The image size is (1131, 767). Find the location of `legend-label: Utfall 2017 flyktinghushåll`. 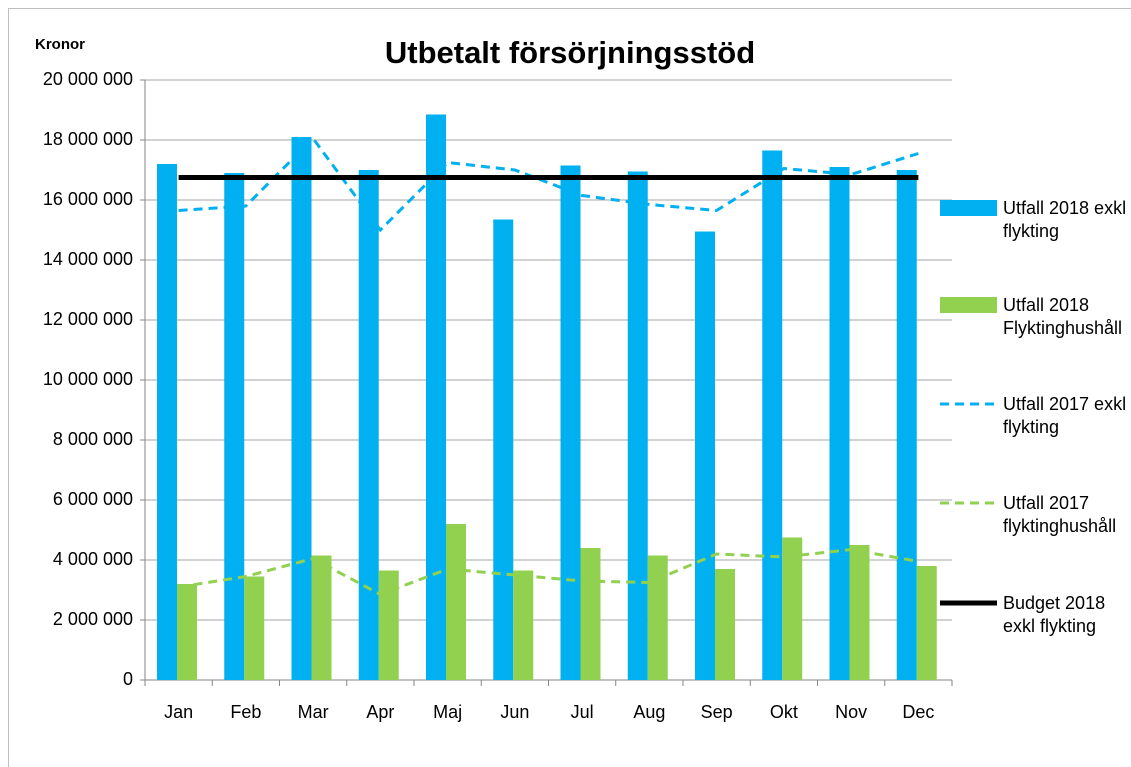

legend-label: Utfall 2017 flyktinghushåll is located at coordinates (1060, 514).